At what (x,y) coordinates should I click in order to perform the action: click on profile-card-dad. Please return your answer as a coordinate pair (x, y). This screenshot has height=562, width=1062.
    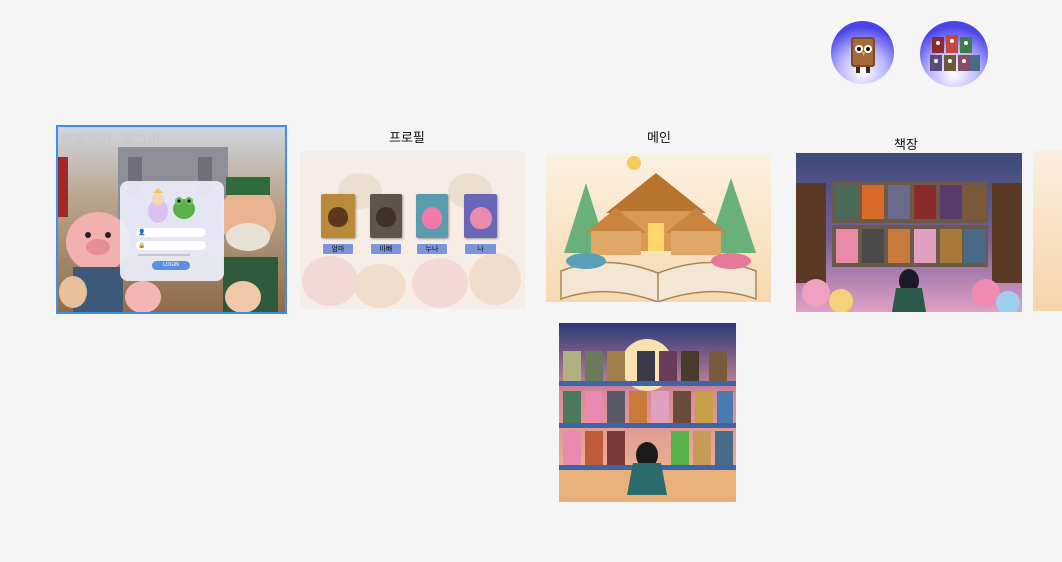
    Looking at the image, I should click on (386, 216).